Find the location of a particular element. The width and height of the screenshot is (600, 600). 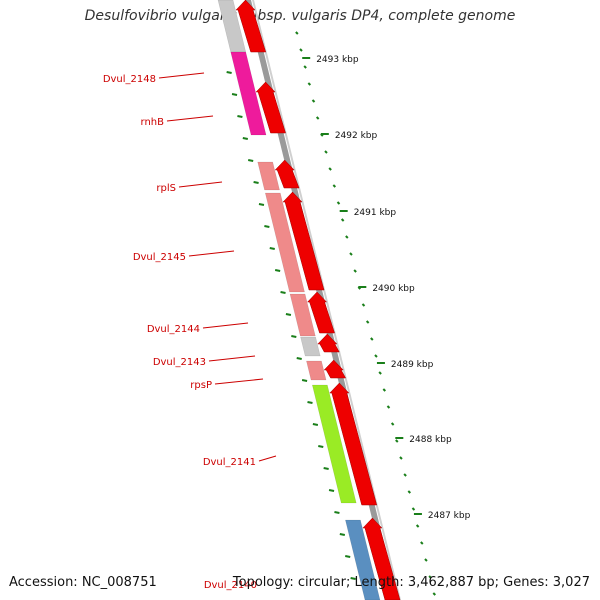

scale-tick-label: 2491 kbp is located at coordinates (375, 213).